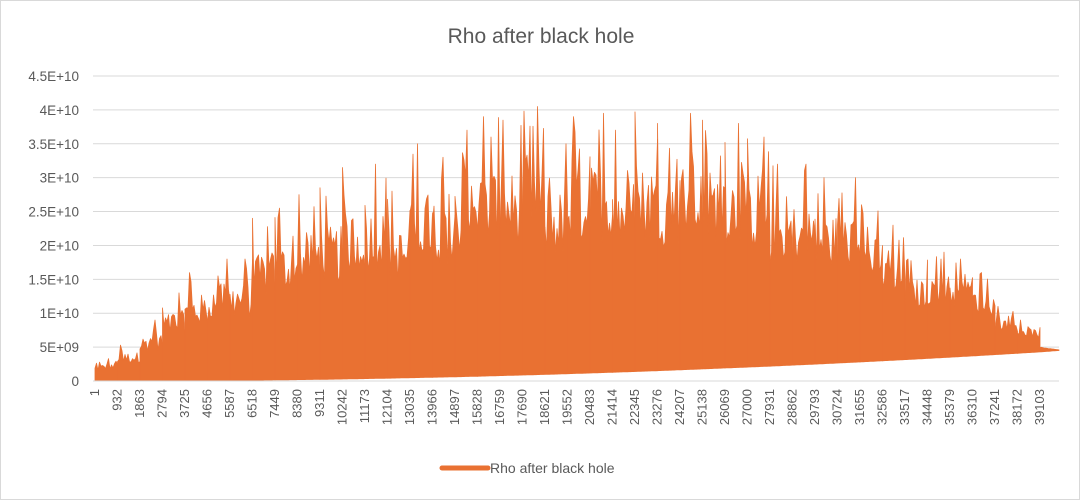  What do you see at coordinates (319, 403) in the screenshot?
I see `x-tick-label: 9311` at bounding box center [319, 403].